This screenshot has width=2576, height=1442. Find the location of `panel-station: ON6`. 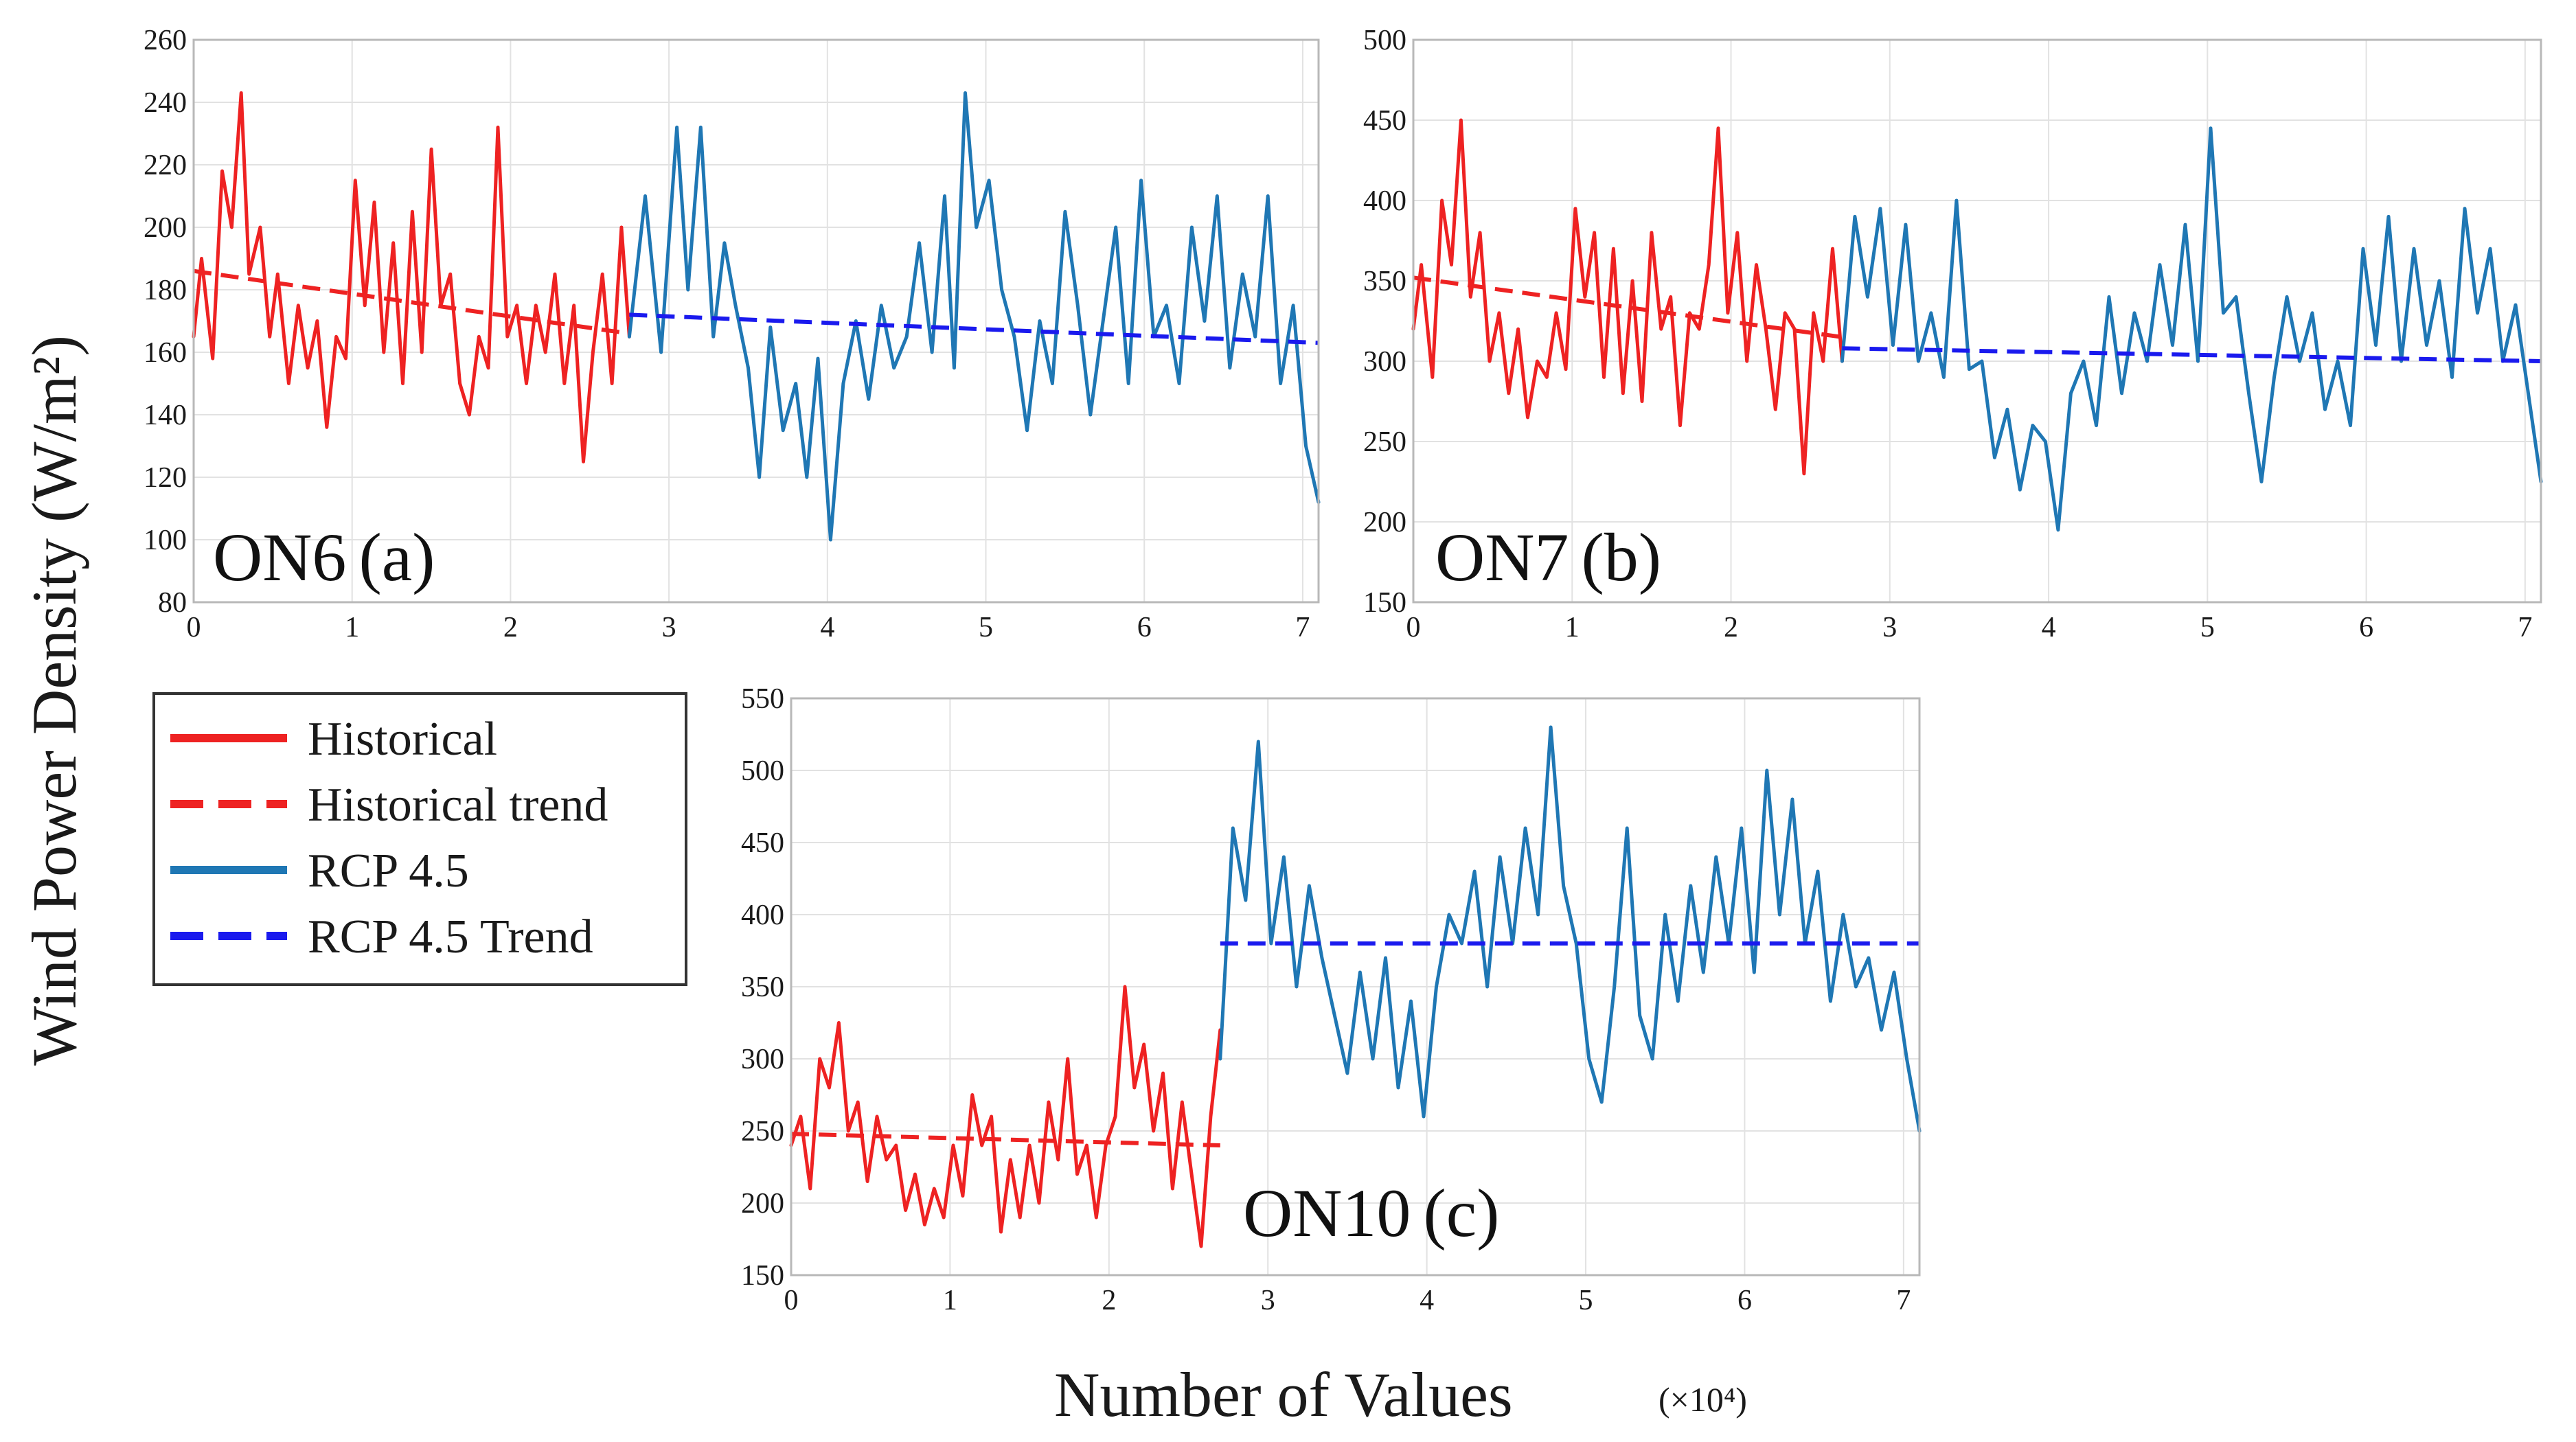

panel-station: ON6 is located at coordinates (279, 557).